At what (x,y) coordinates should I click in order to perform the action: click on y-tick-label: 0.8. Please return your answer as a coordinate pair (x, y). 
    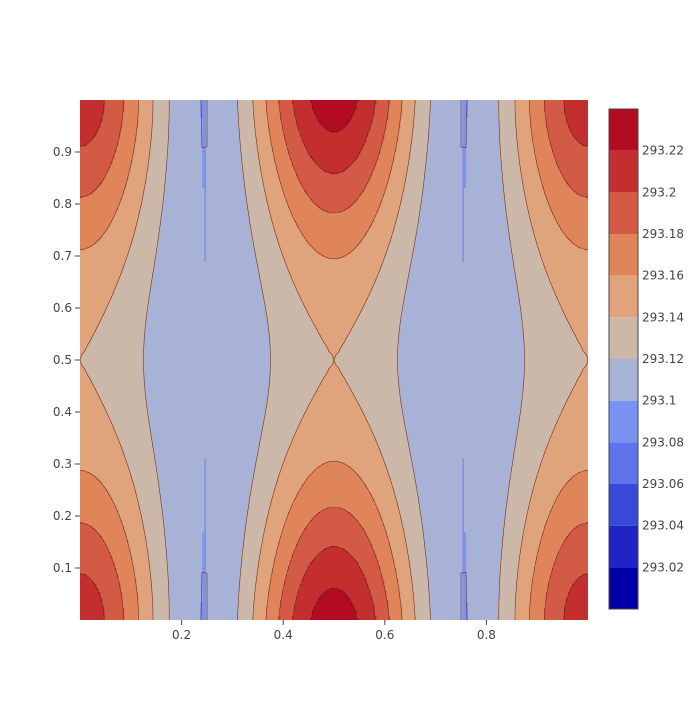
    Looking at the image, I should click on (62, 204).